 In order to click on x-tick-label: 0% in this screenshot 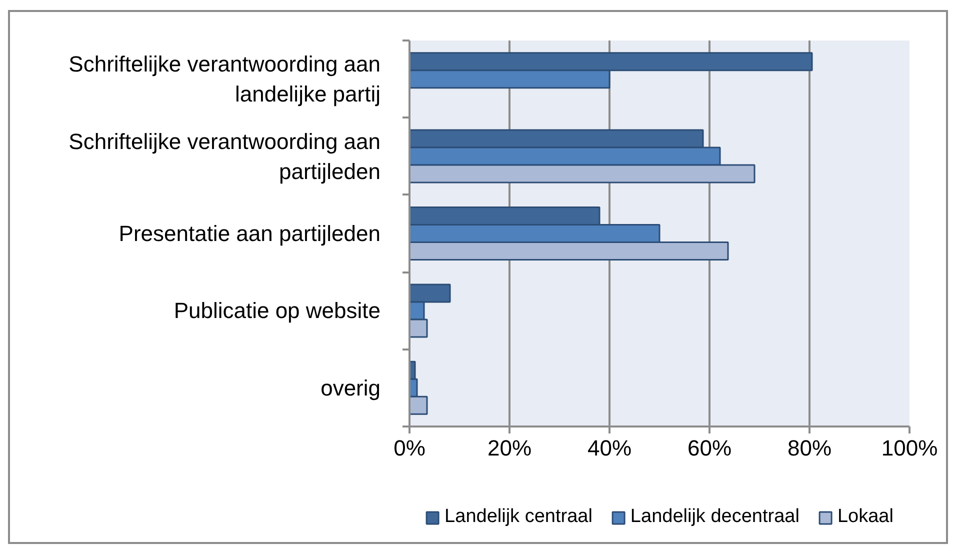, I will do `click(410, 448)`.